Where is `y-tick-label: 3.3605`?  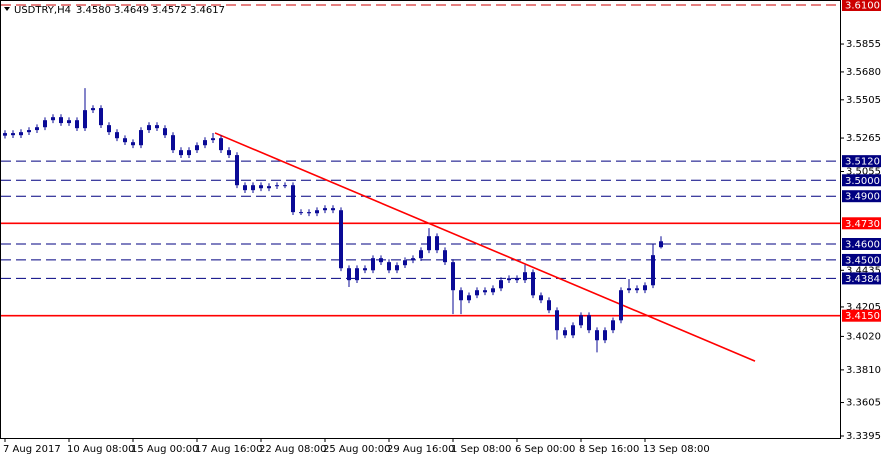
y-tick-label: 3.3605 is located at coordinates (863, 403).